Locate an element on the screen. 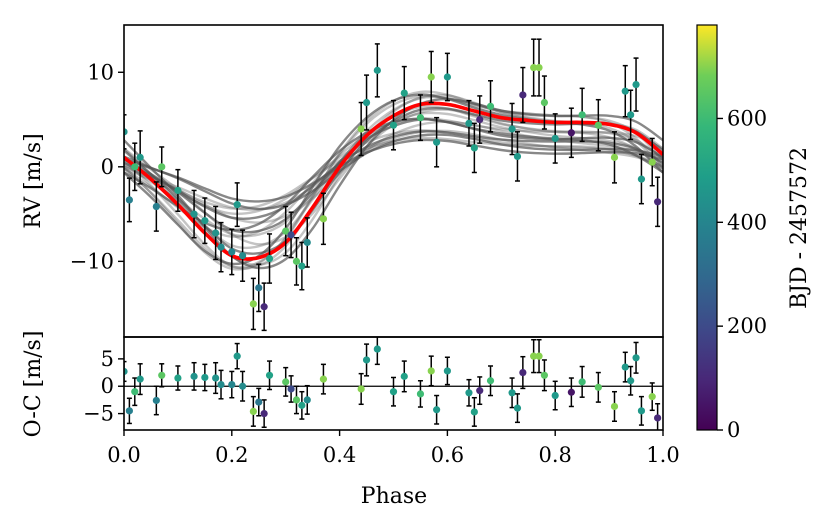  x-tick-label: 0.4 is located at coordinates (339, 455).